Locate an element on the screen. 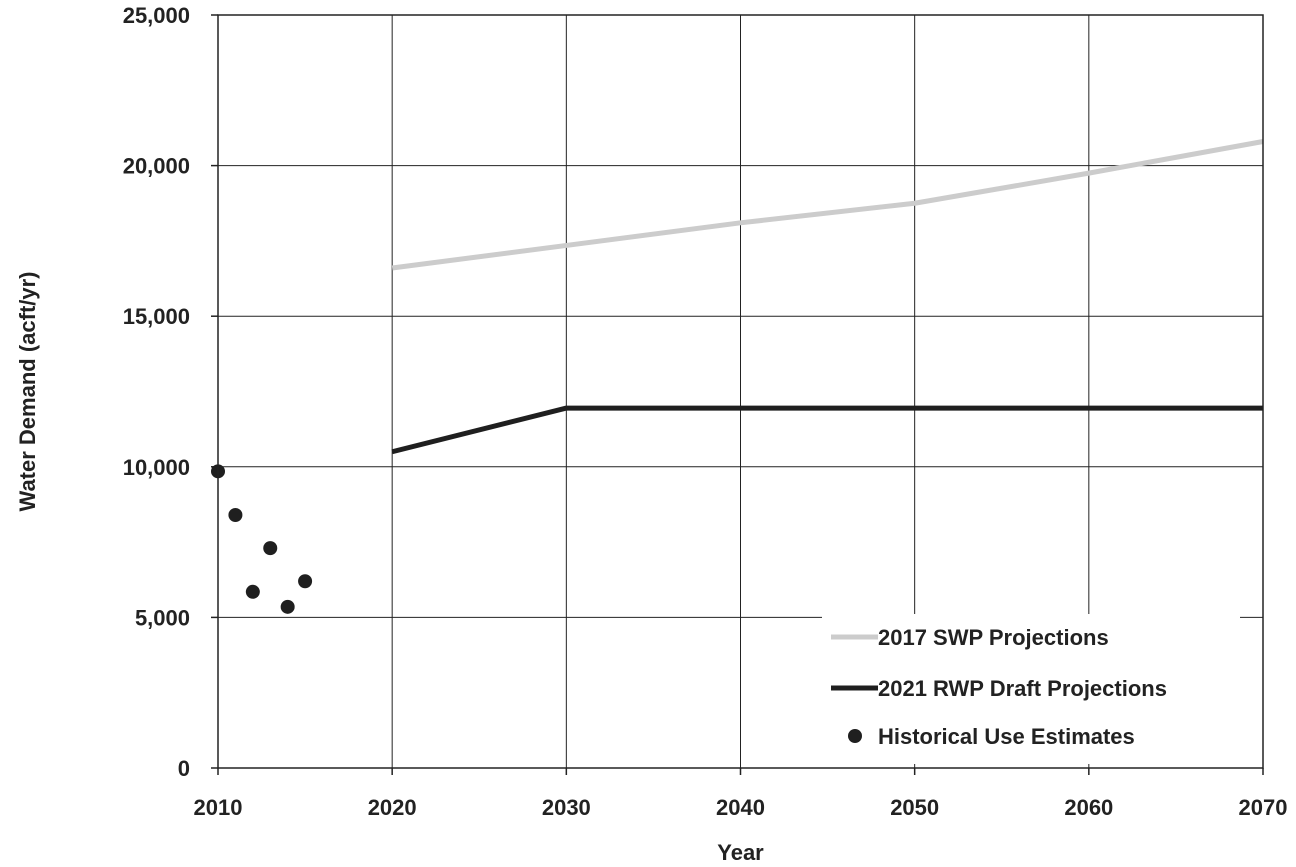 This screenshot has height=867, width=1296. y-tick-label: 15,000 is located at coordinates (156, 316).